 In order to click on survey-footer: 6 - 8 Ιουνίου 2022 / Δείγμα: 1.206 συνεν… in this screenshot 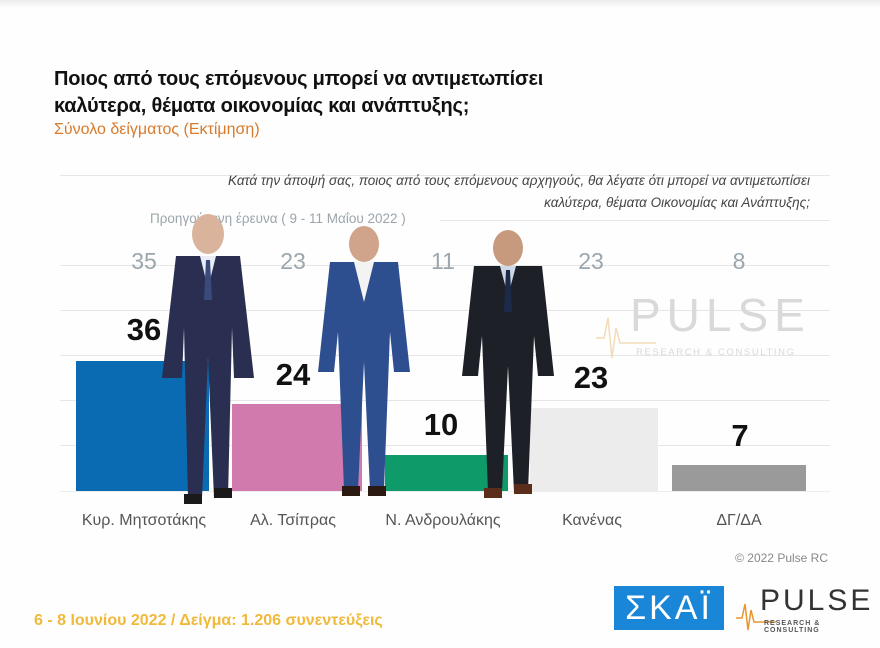, I will do `click(208, 620)`.